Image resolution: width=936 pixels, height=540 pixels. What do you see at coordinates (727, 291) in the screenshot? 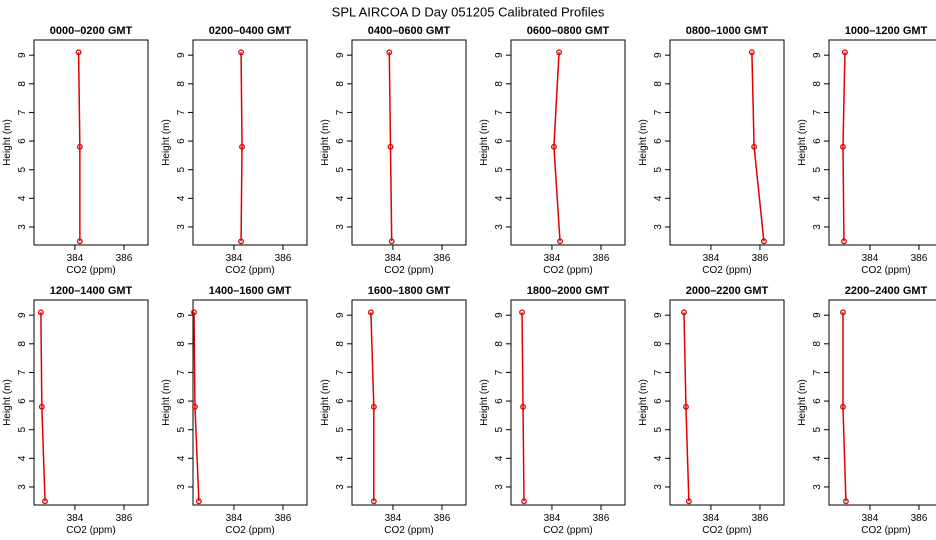
I see `panel-title: 2000–2200 GMT` at bounding box center [727, 291].